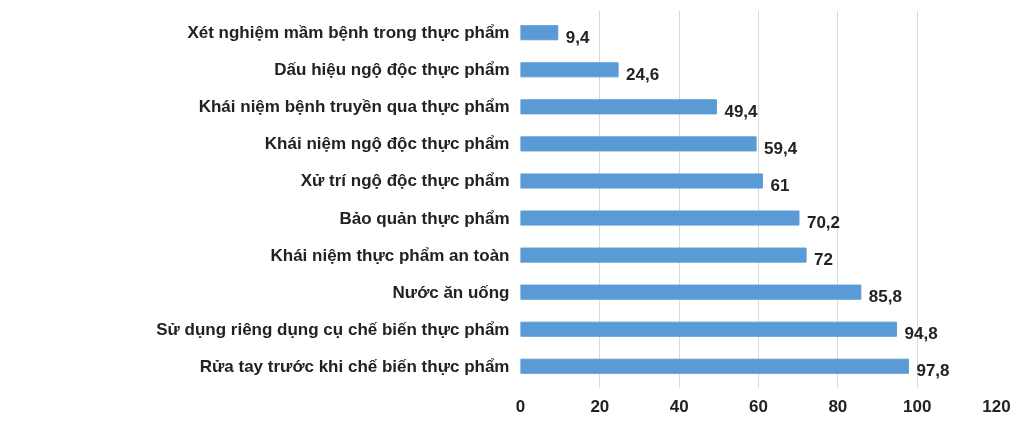 Image resolution: width=1016 pixels, height=428 pixels. What do you see at coordinates (838, 406) in the screenshot?
I see `x-tick-label: 80` at bounding box center [838, 406].